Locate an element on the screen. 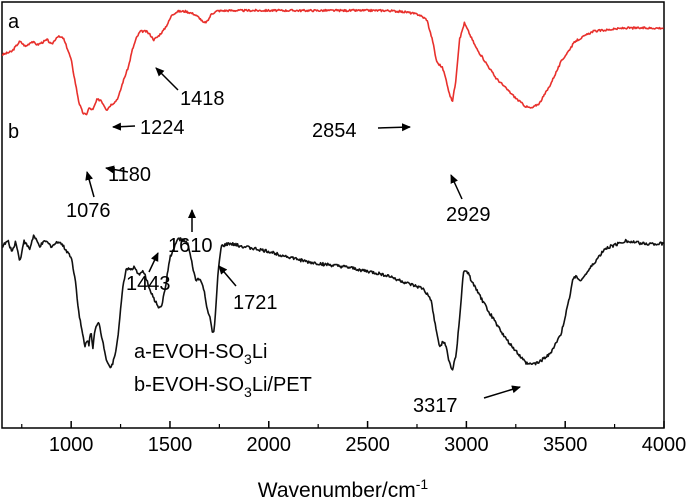 This screenshot has width=700, height=503. x-tick-label: 2500 is located at coordinates (367, 445).